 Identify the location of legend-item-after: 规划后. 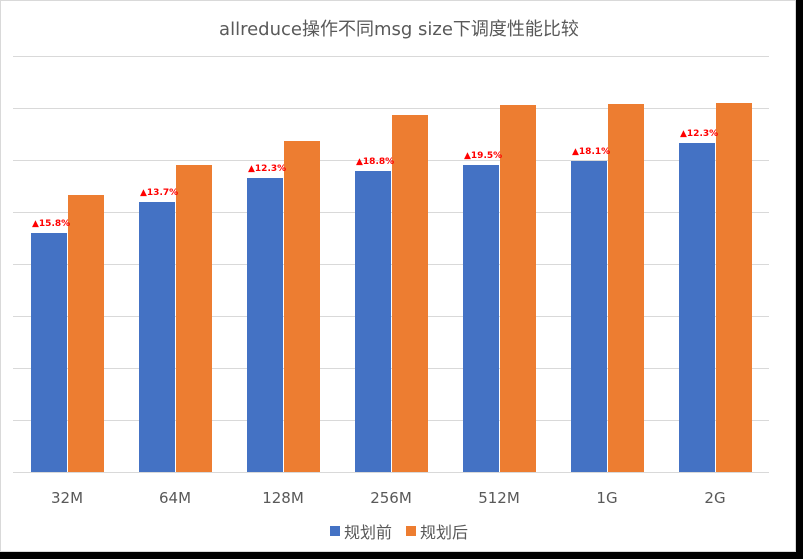
(437, 531).